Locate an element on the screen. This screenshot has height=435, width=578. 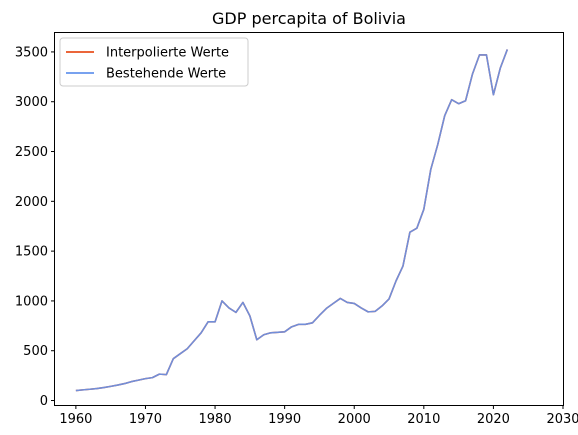
x-axis: 1960 1970 1980 1990 2000 2010 2020 2030 is located at coordinates (318, 416).